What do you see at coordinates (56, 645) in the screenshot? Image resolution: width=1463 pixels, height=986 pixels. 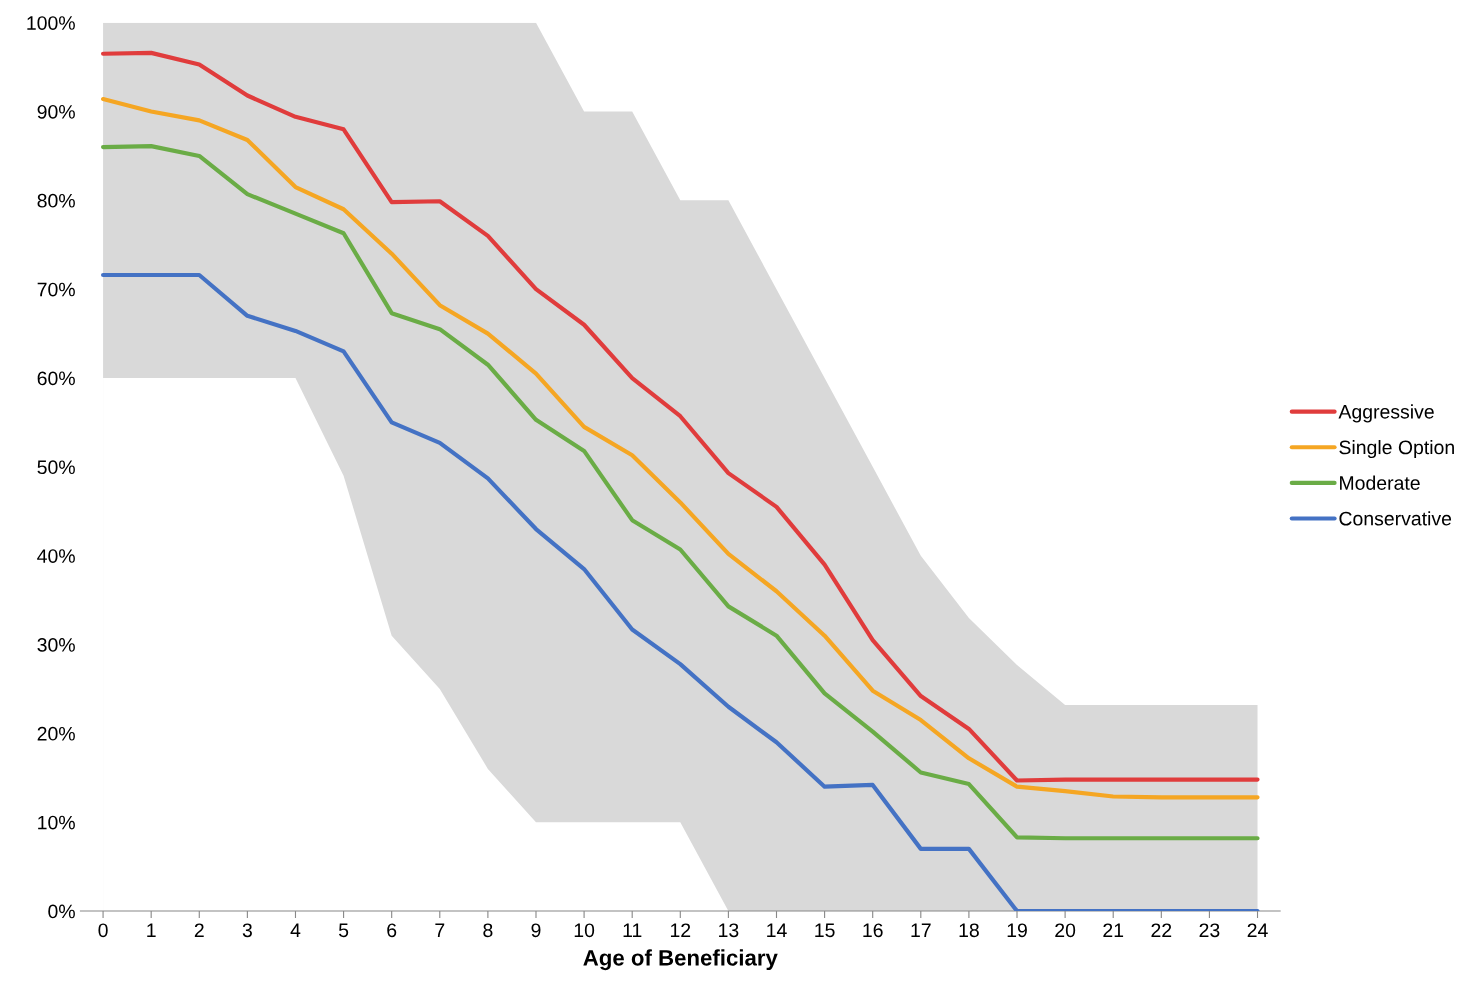 I see `y-tick-label: 30%` at bounding box center [56, 645].